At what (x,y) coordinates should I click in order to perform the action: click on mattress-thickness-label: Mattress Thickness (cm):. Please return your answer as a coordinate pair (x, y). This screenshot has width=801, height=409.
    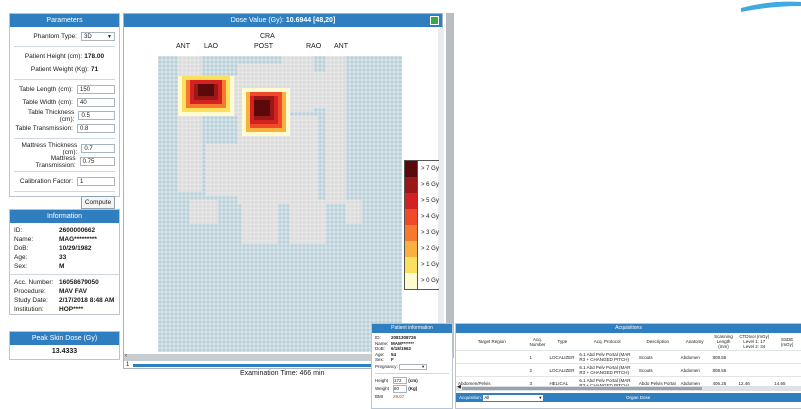
    Looking at the image, I should click on (49, 148).